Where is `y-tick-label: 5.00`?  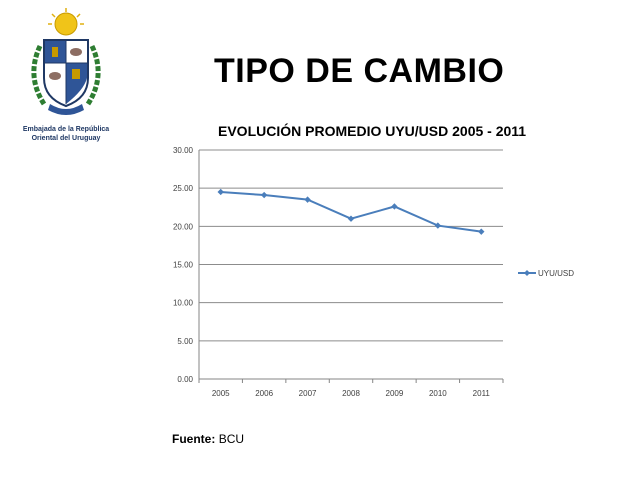 y-tick-label: 5.00 is located at coordinates (185, 341).